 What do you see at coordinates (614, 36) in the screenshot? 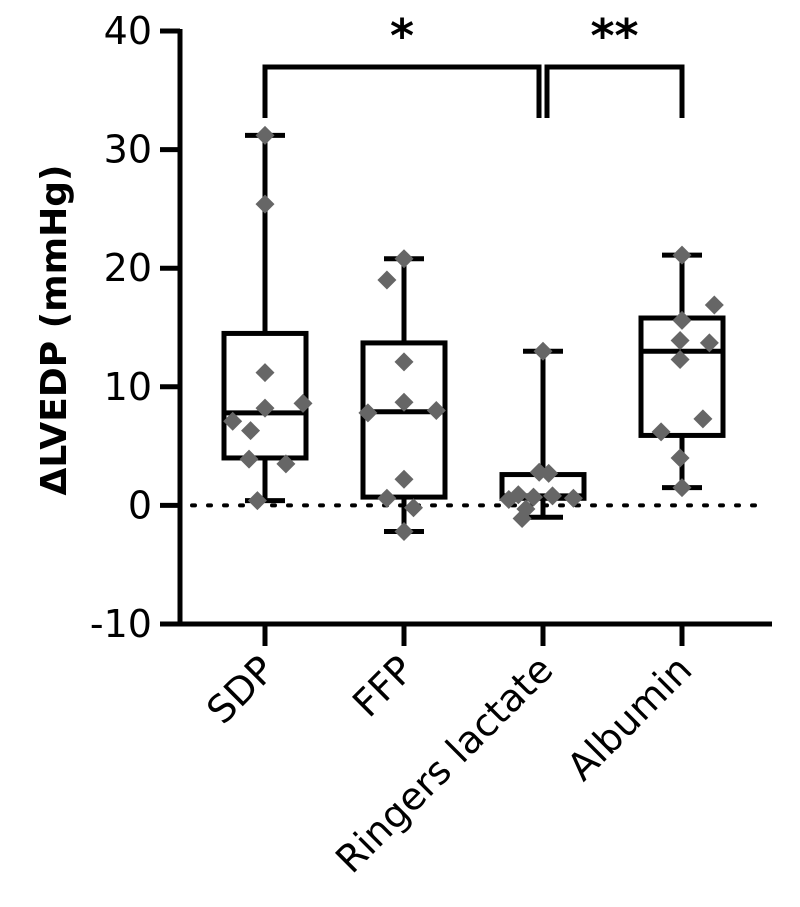
I see `significance-label: **` at bounding box center [614, 36].